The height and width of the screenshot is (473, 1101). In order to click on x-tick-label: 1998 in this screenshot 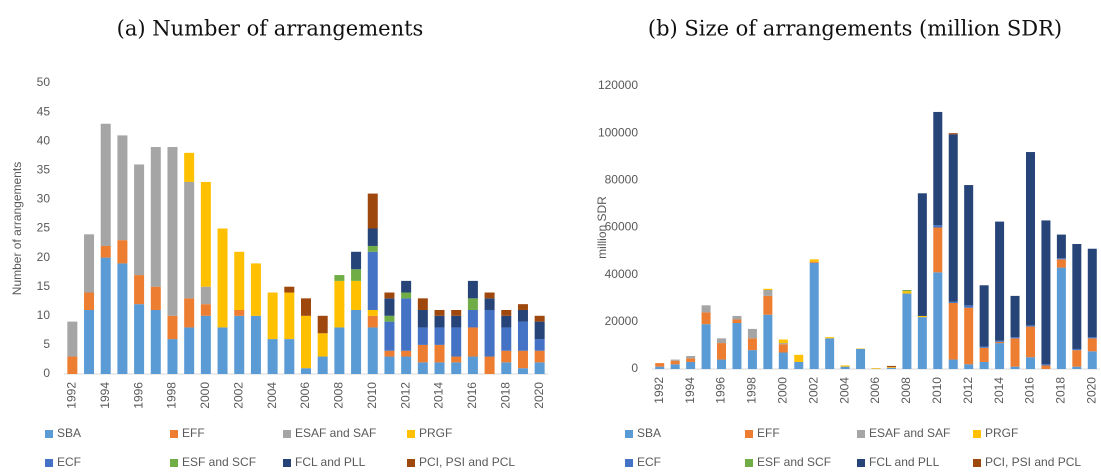, I will do `click(752, 390)`.